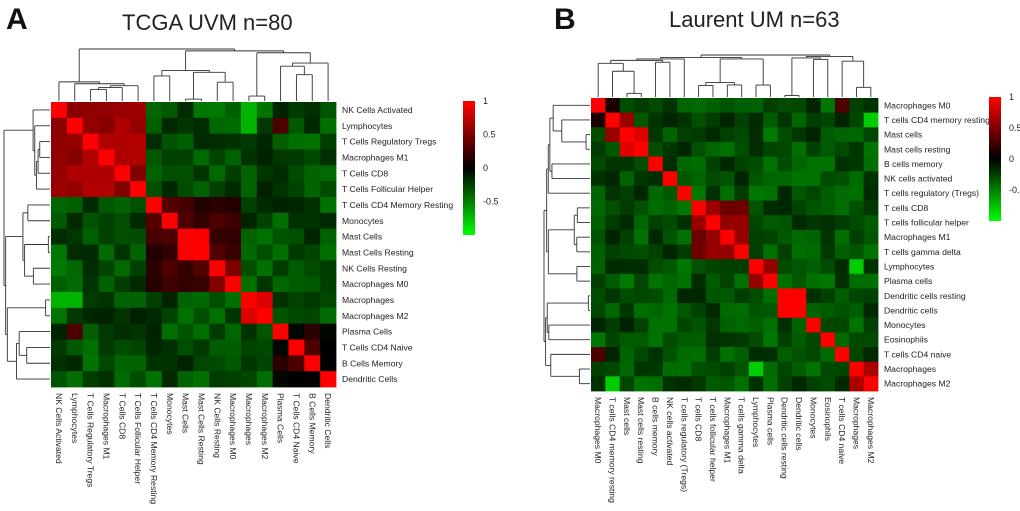 The width and height of the screenshot is (1020, 511). I want to click on row-label: Eosinophils, so click(906, 340).